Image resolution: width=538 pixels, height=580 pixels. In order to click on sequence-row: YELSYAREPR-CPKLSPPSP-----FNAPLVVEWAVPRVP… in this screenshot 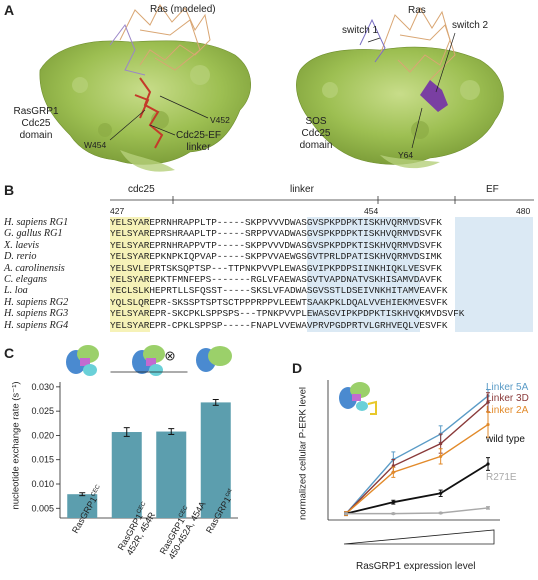, I will do `click(279, 325)`.